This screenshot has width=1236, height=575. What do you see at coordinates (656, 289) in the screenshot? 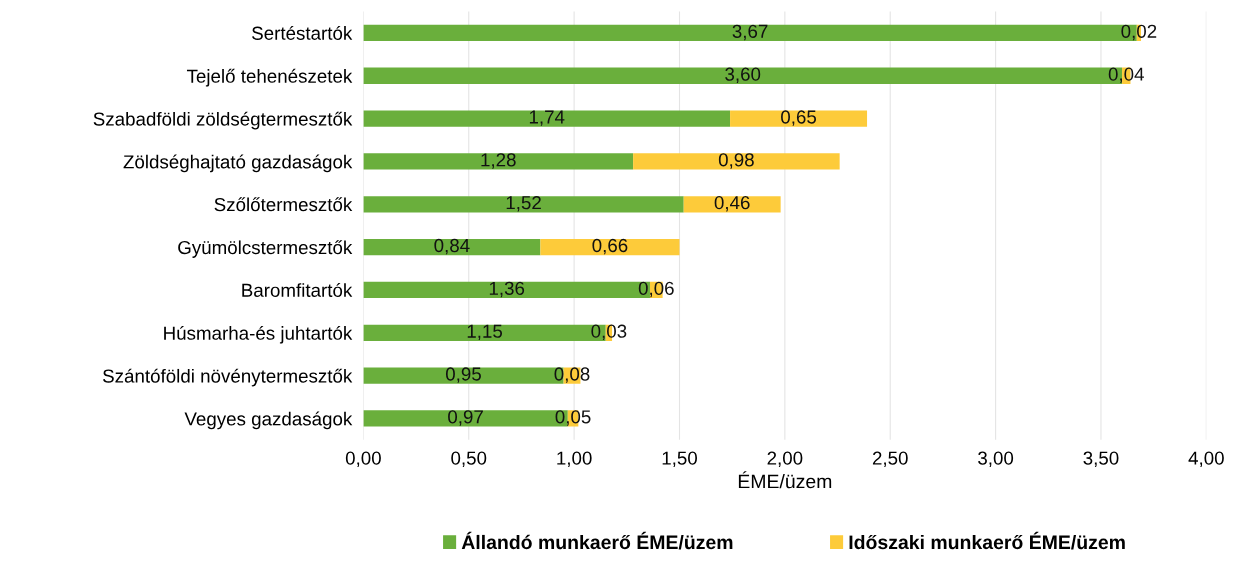
I see `data-label: 0,06` at bounding box center [656, 289].